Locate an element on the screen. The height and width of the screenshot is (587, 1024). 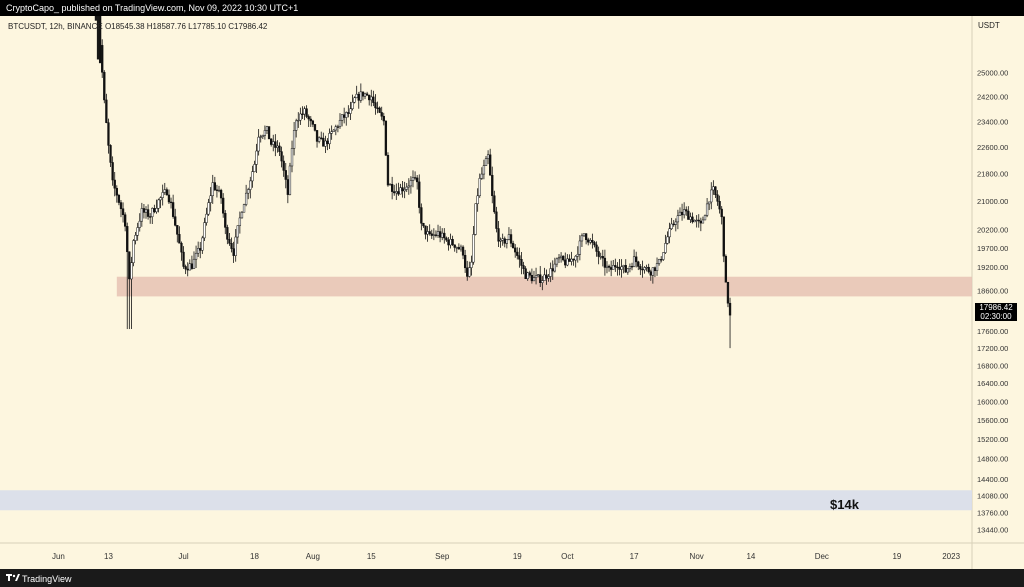
price-tick-label: 19700.00 is located at coordinates (992, 248).